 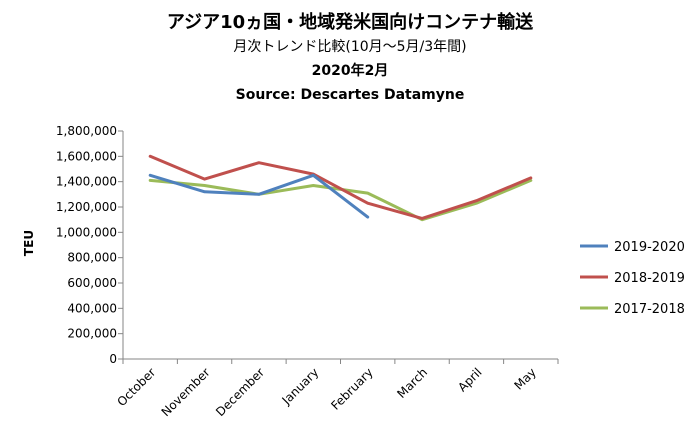 What do you see at coordinates (92, 258) in the screenshot?
I see `y-tick-label: 800,000` at bounding box center [92, 258].